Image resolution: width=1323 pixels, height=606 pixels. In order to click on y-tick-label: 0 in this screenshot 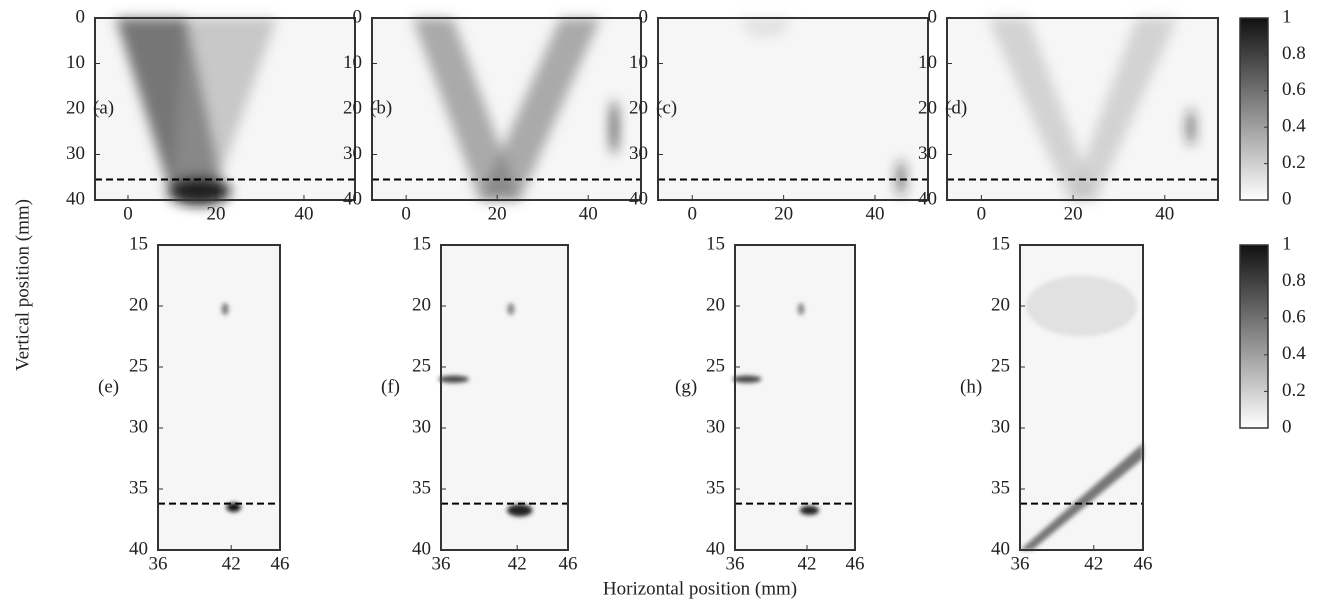, I will do `click(644, 16)`.